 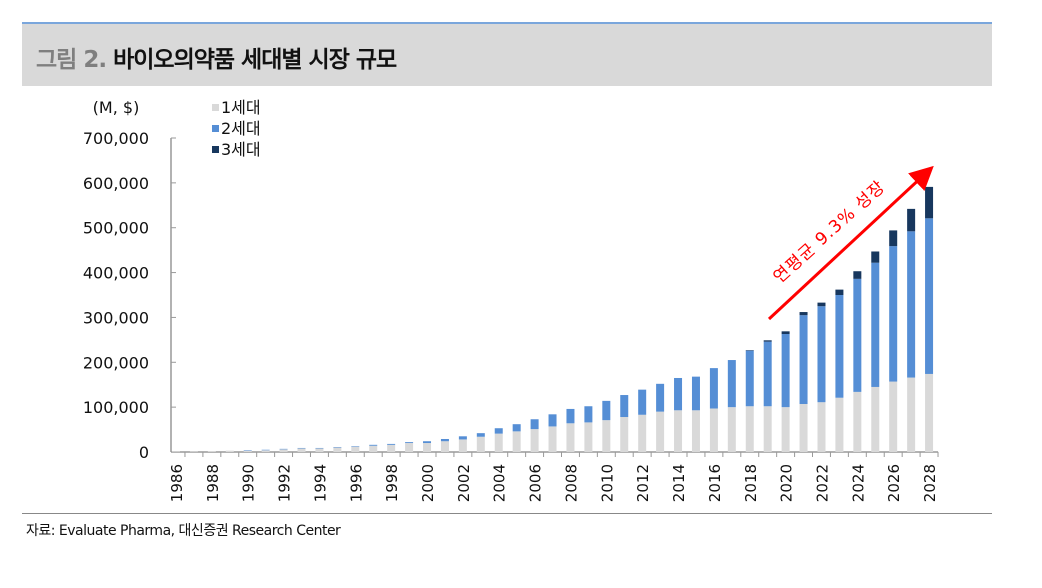 What do you see at coordinates (552, 420) in the screenshot?
I see `bar-segment-gen2-2007` at bounding box center [552, 420].